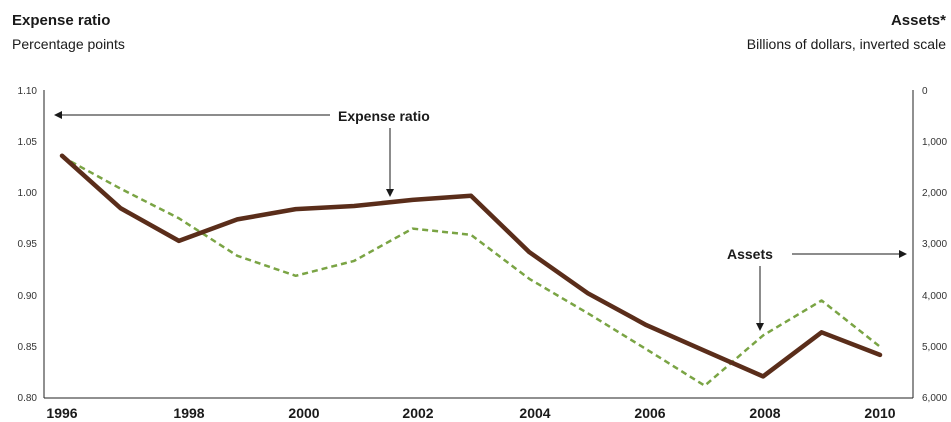 This screenshot has width=951, height=422. I want to click on x-tick-label: 2002, so click(417, 413).